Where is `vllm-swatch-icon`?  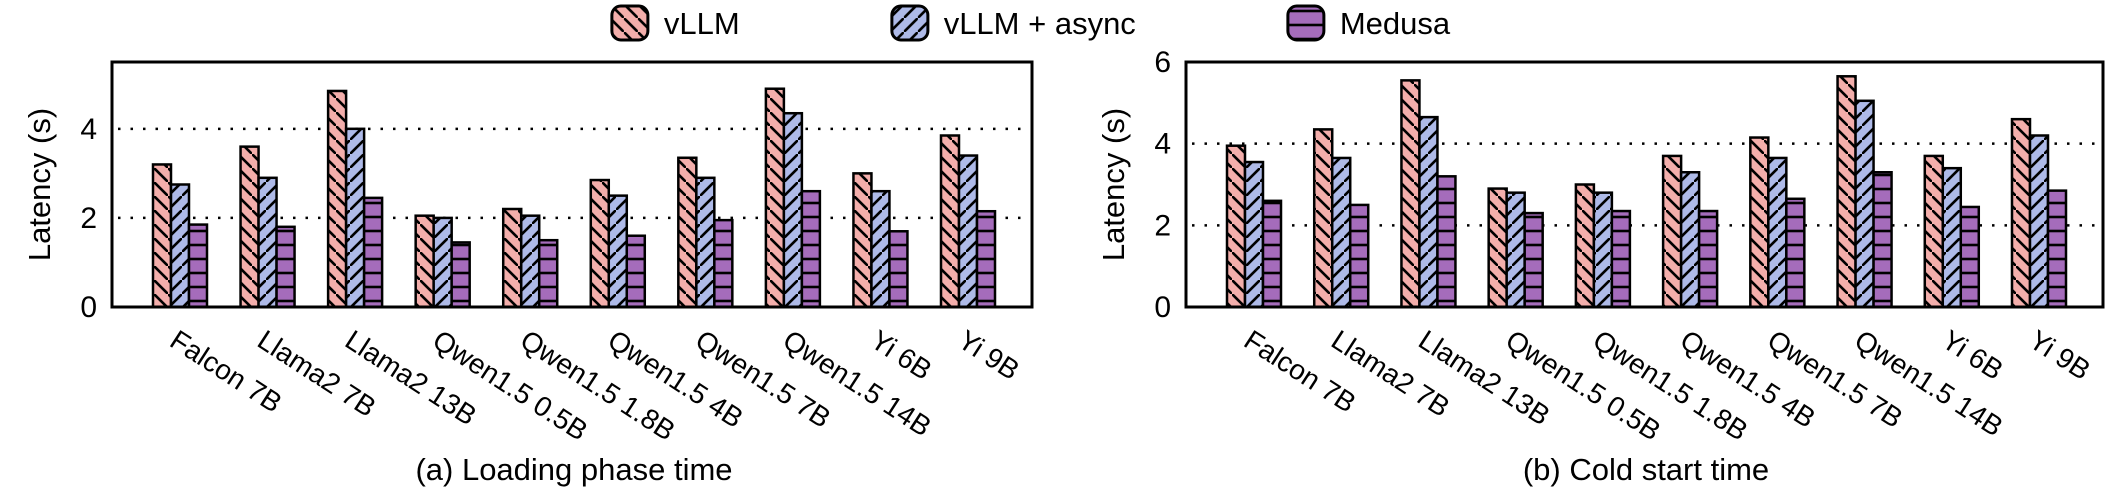 vllm-swatch-icon is located at coordinates (630, 23).